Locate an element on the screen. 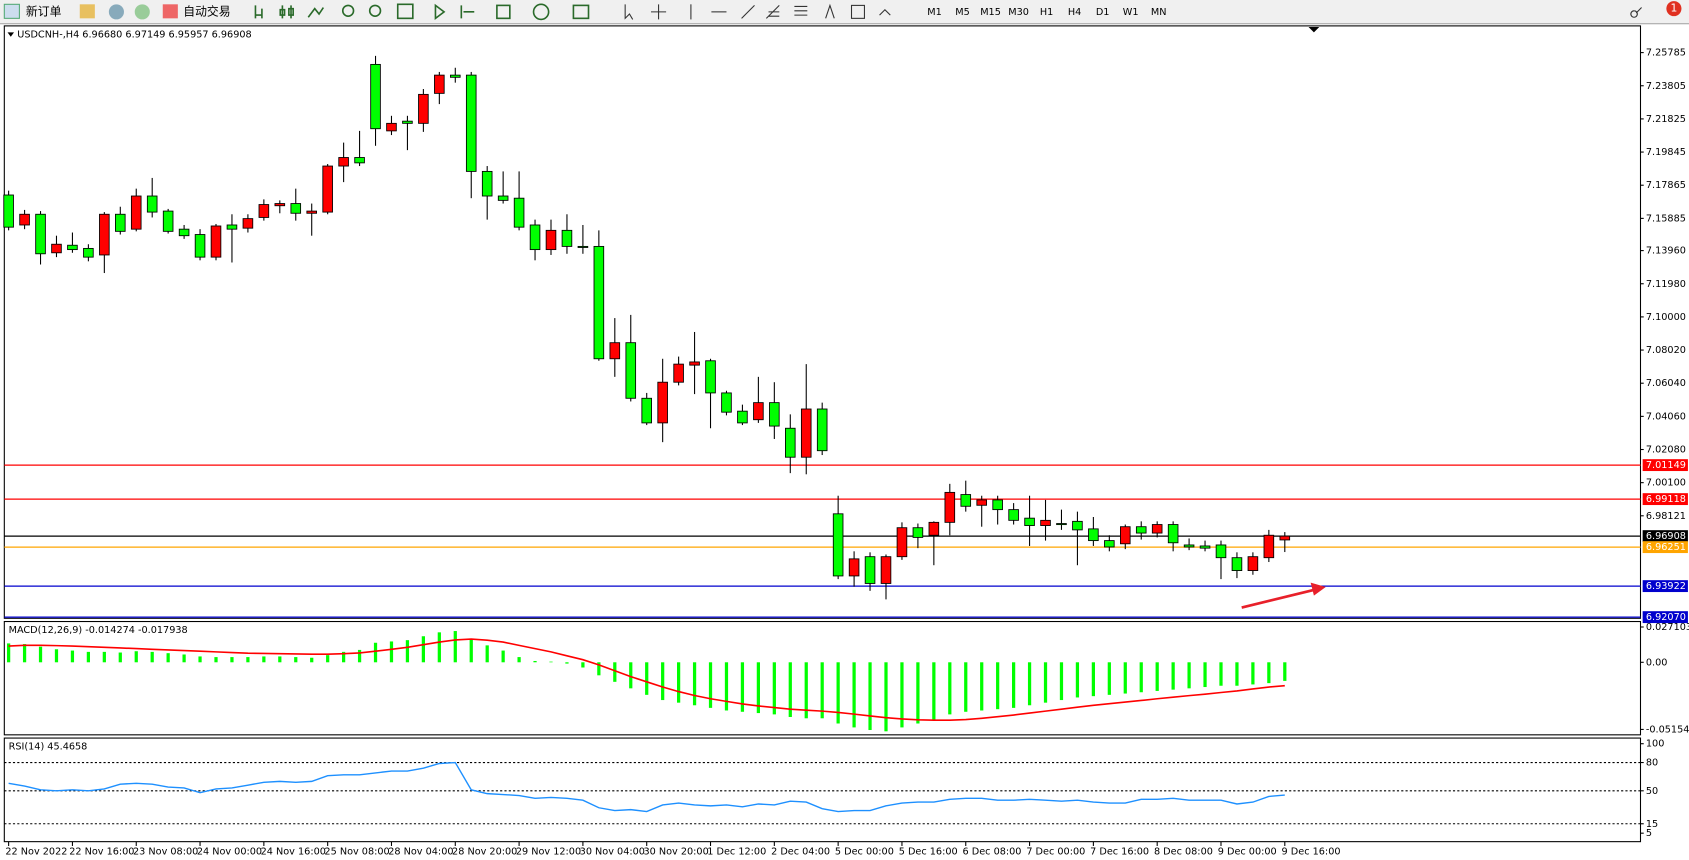 The height and width of the screenshot is (860, 1689). x-tick-label: 30 Nov 04:00 is located at coordinates (612, 851).